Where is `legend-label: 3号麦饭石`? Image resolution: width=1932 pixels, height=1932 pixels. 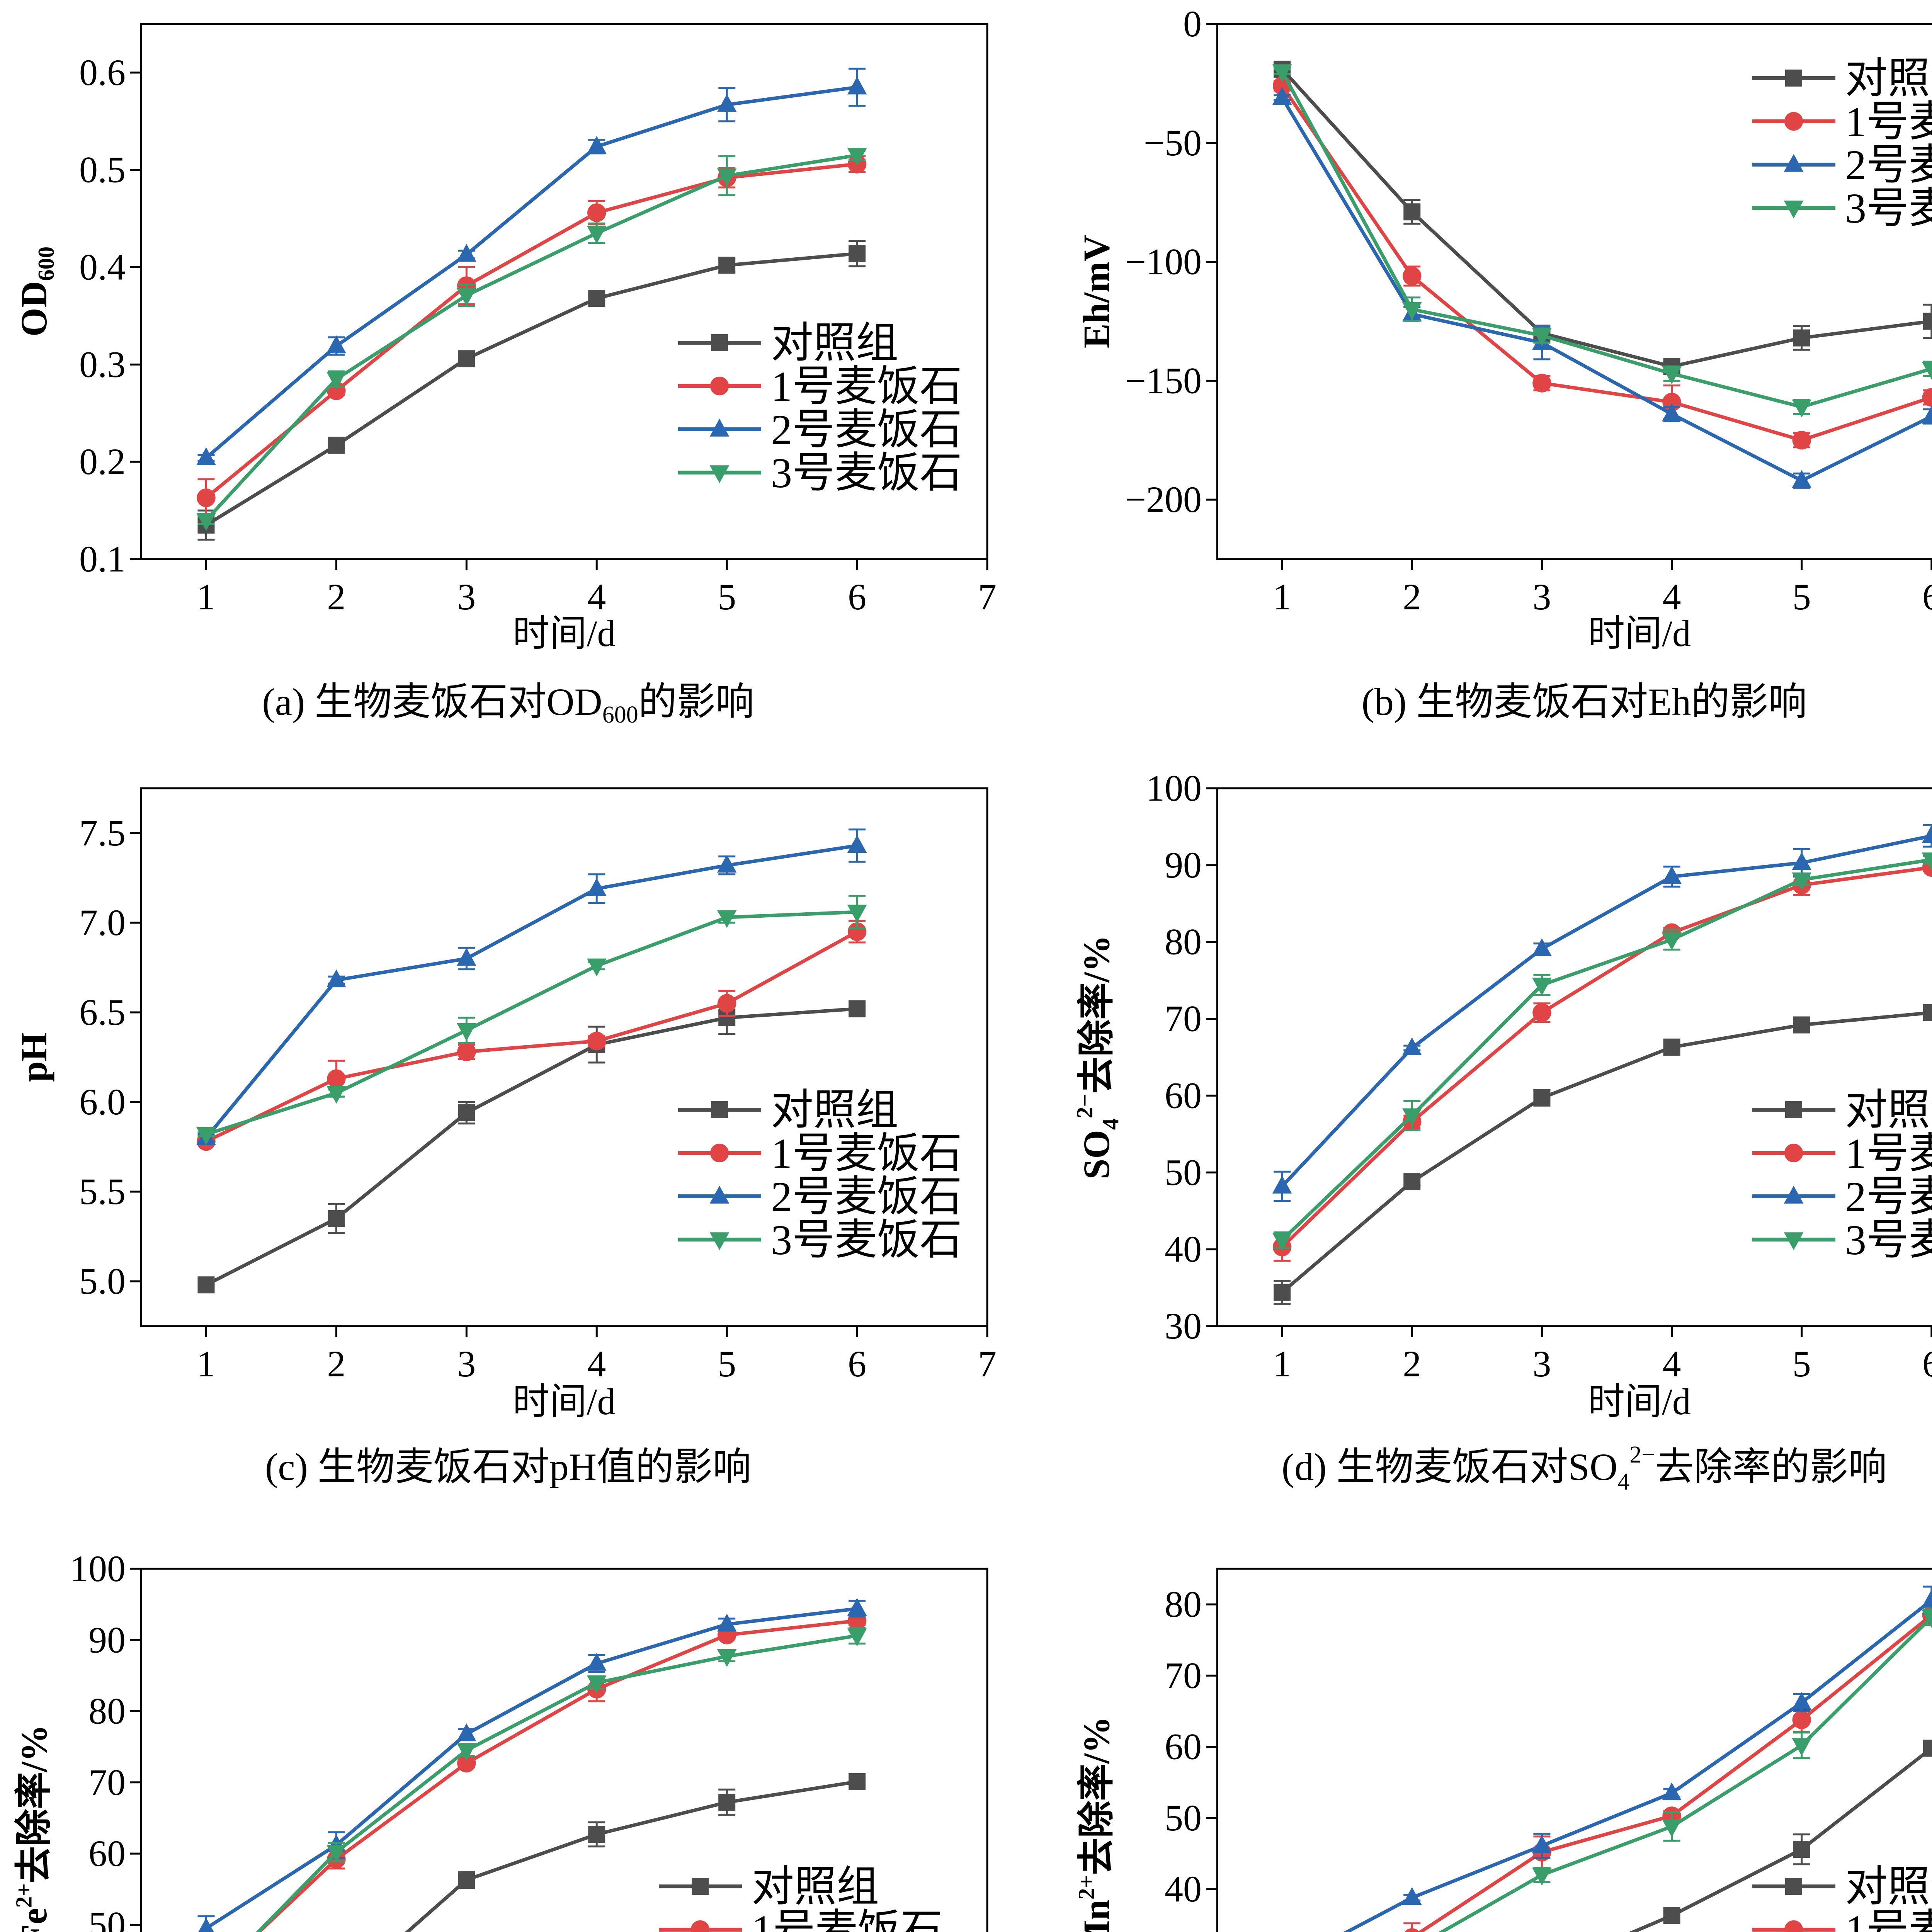 legend-label: 3号麦饭石 is located at coordinates (1888, 1240).